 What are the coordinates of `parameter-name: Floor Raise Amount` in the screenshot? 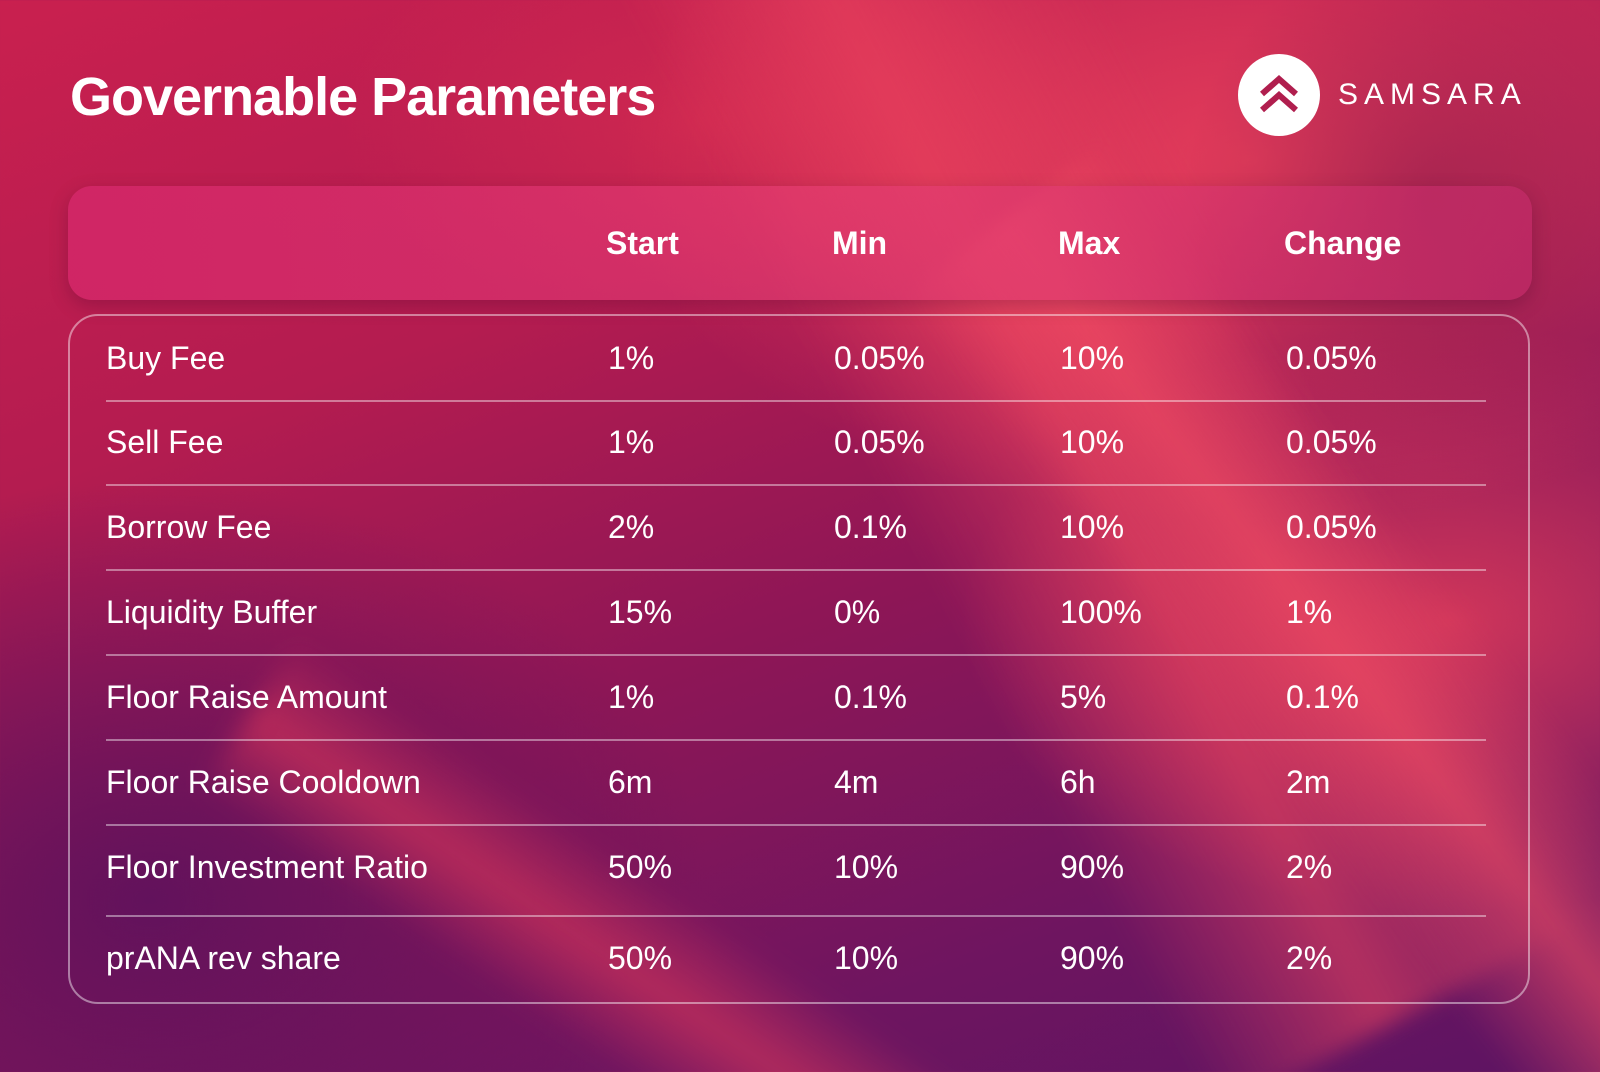 It's located at (247, 697).